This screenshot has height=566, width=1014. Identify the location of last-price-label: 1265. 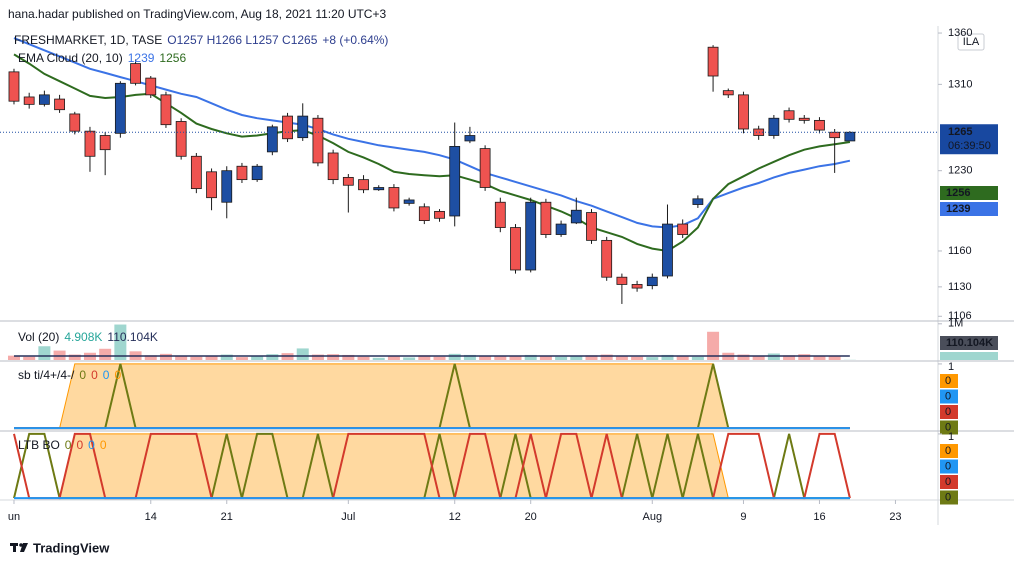
(960, 132).